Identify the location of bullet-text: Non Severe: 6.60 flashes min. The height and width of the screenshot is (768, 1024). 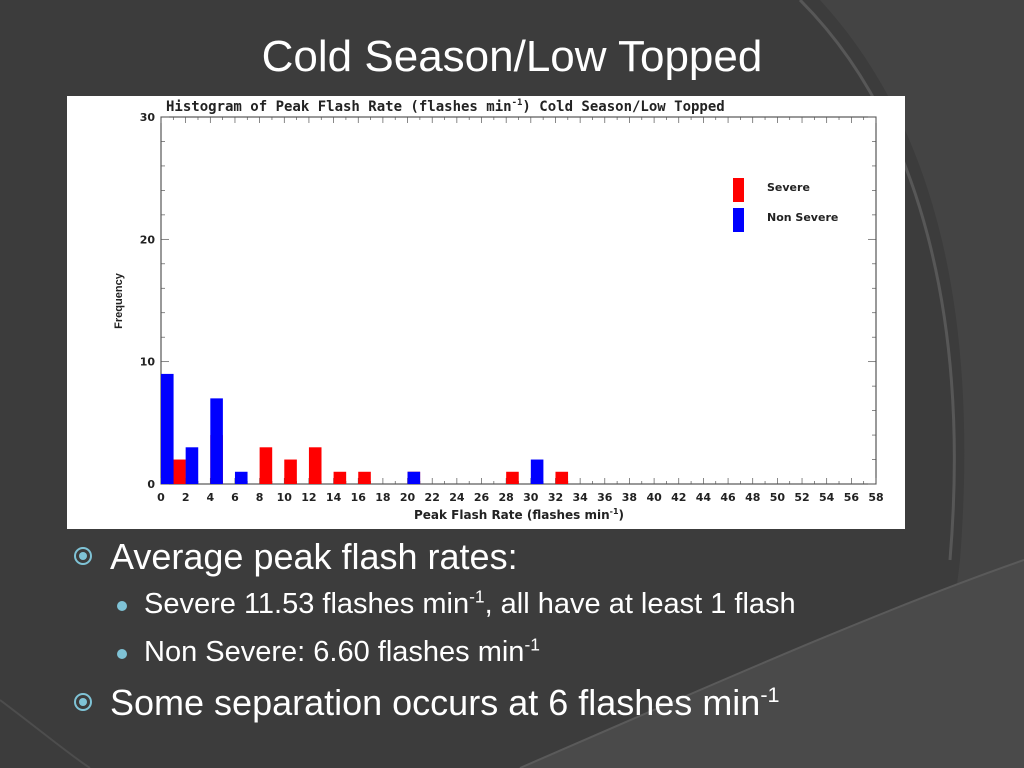
(334, 652).